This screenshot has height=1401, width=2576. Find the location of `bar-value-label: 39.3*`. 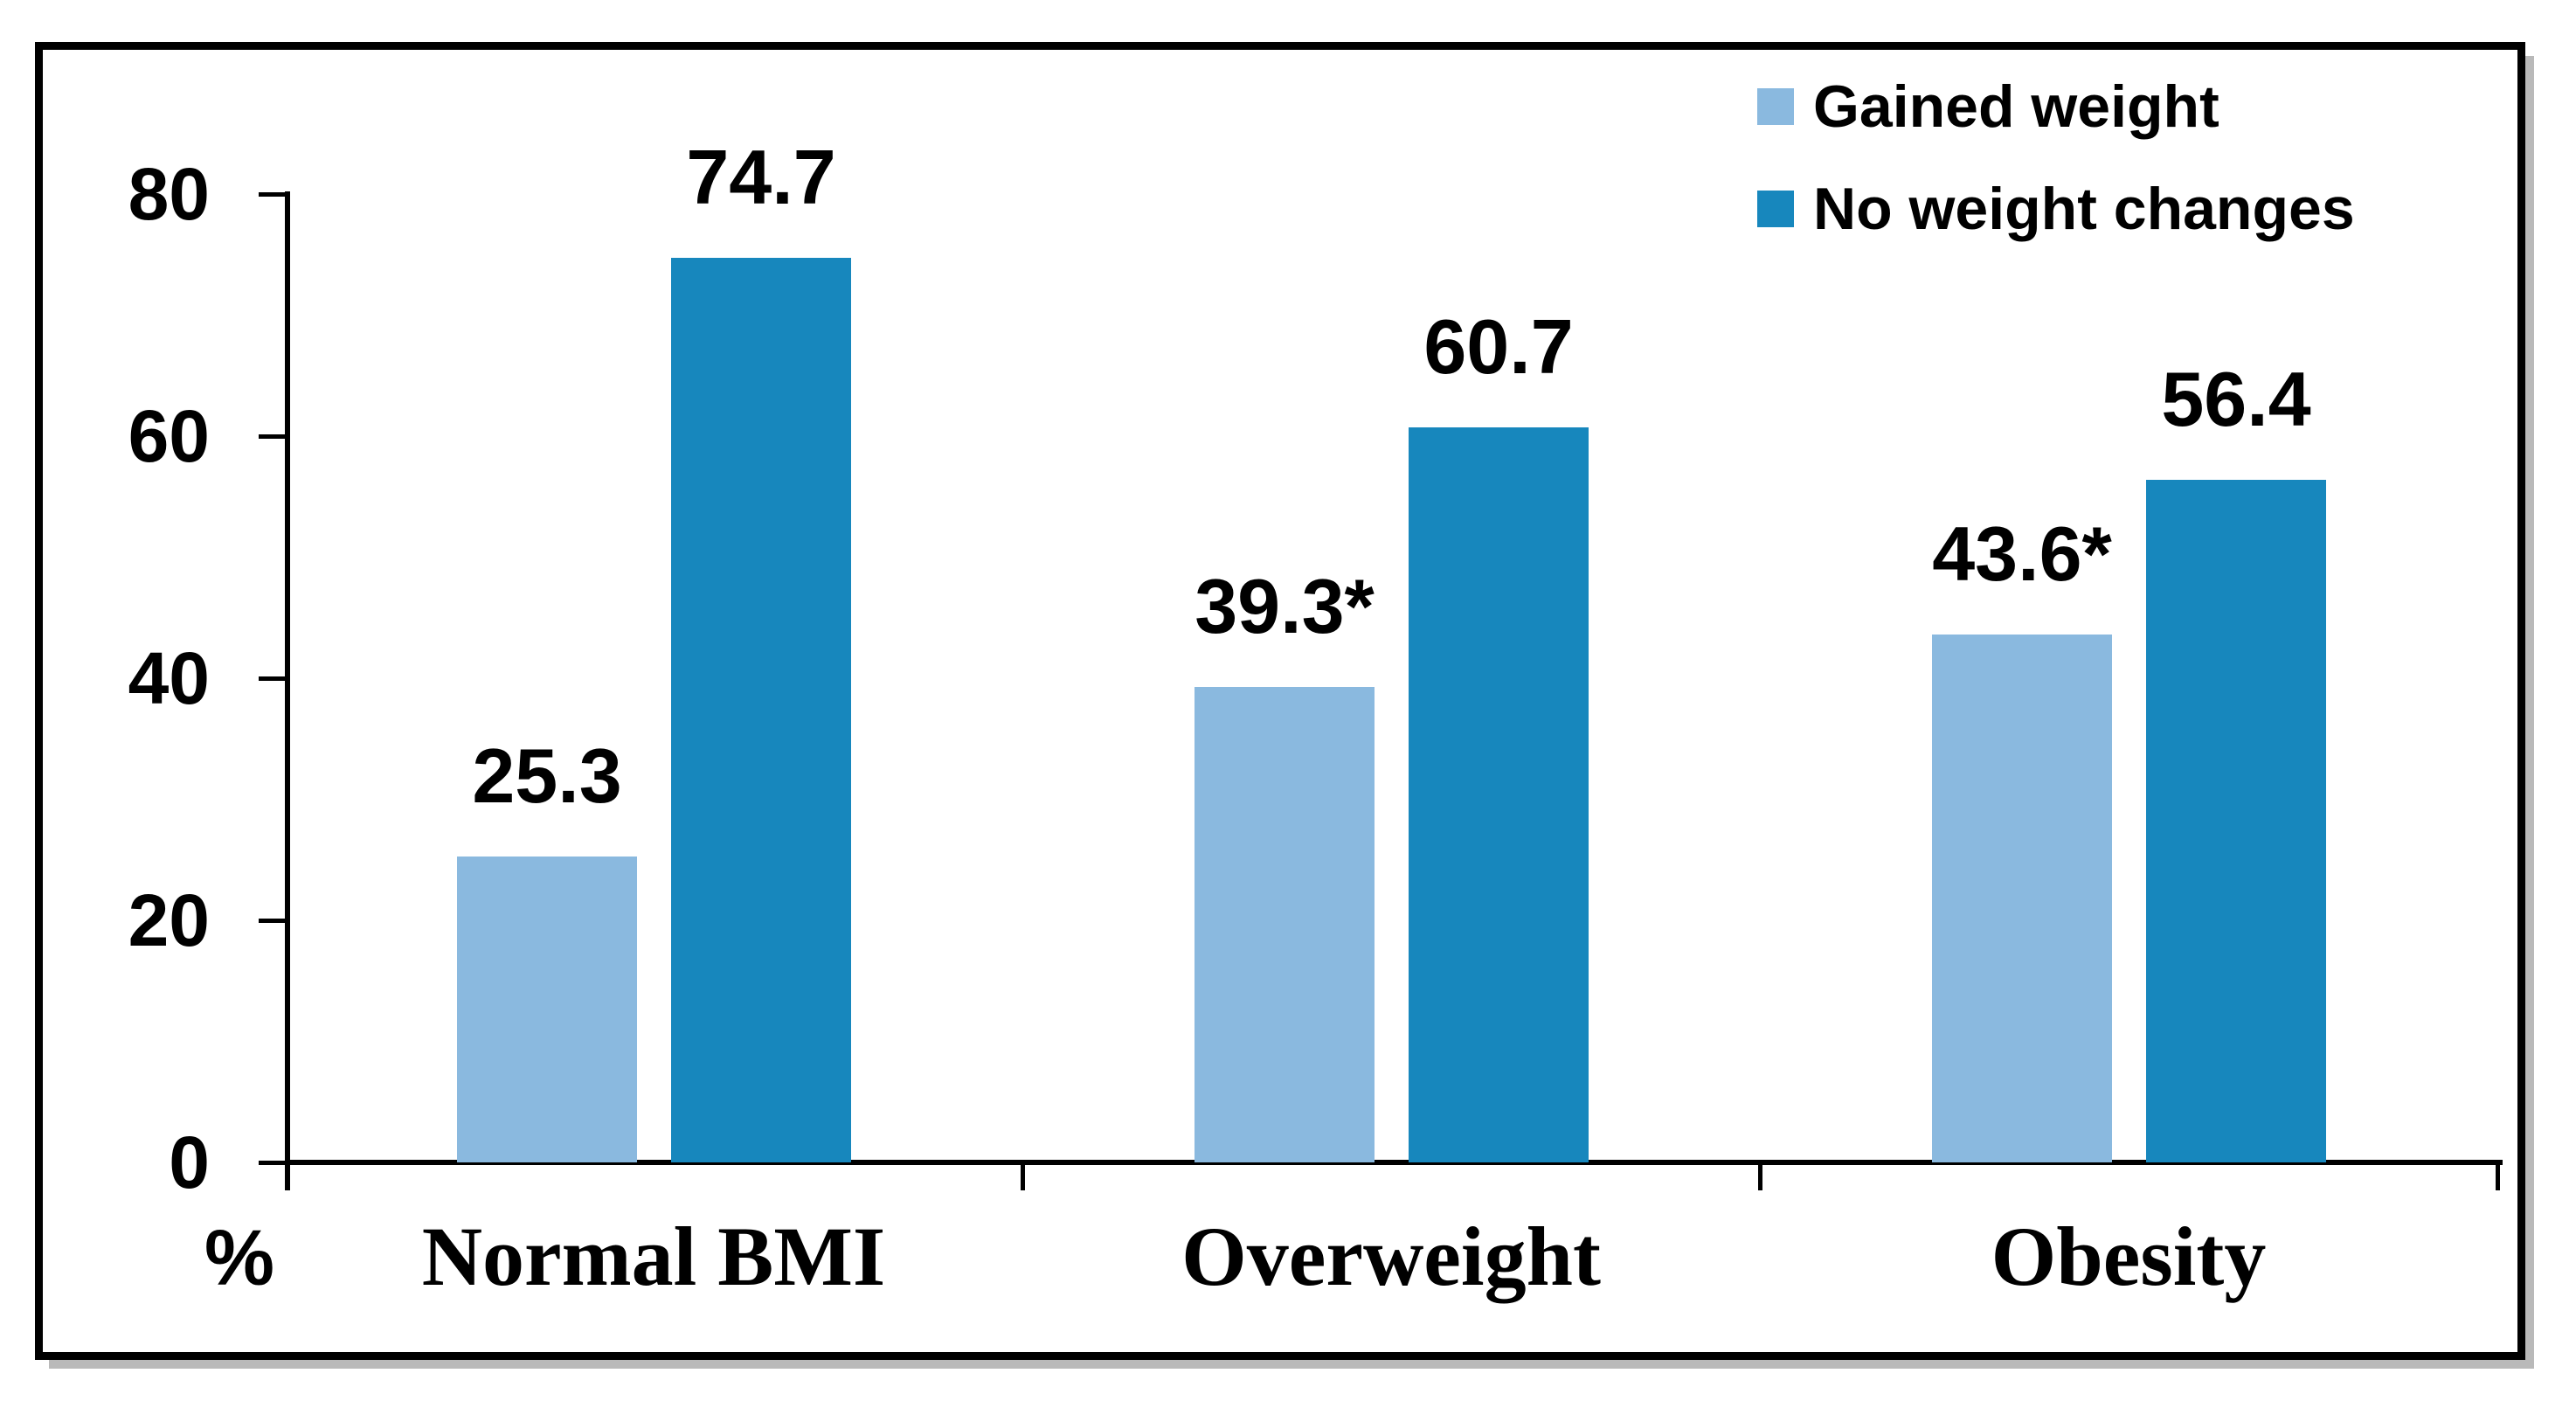

bar-value-label: 39.3* is located at coordinates (1285, 605).